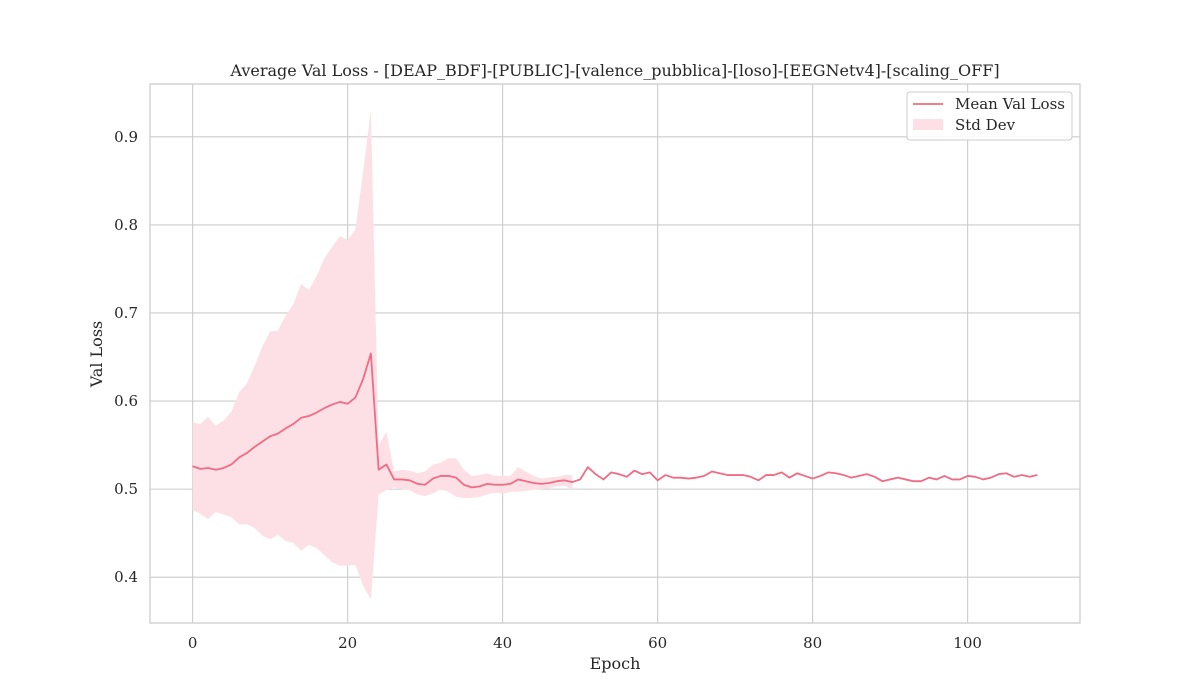 The image size is (1200, 700). I want to click on x-tick-label: 40, so click(502, 643).